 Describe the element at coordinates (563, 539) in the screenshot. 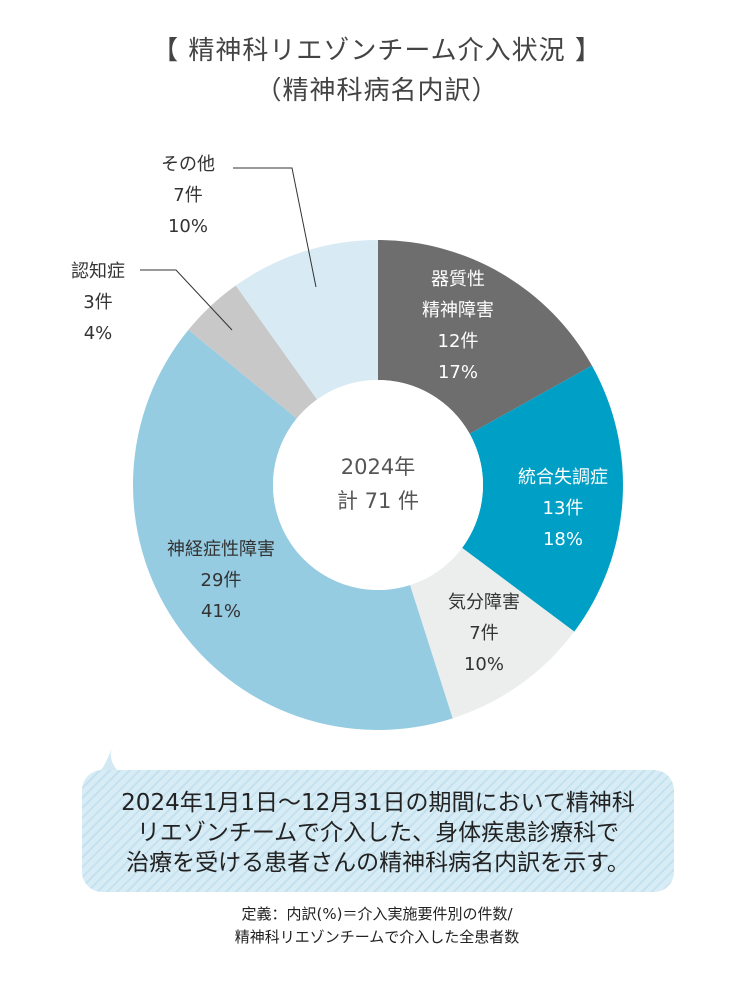

I see `slice-percent-label: 18%` at that location.